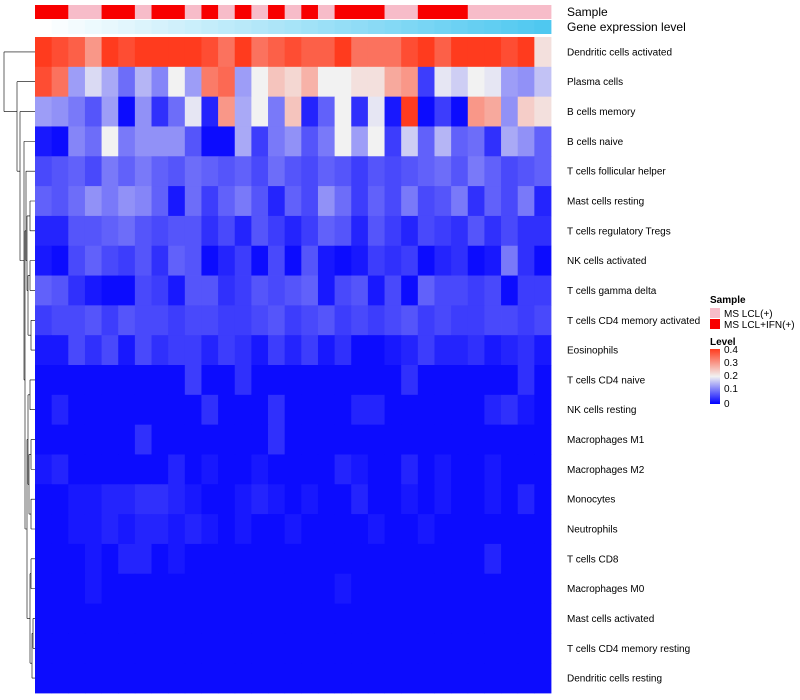 This screenshot has height=700, width=800. What do you see at coordinates (592, 530) in the screenshot?
I see `row-label: Neutrophils` at bounding box center [592, 530].